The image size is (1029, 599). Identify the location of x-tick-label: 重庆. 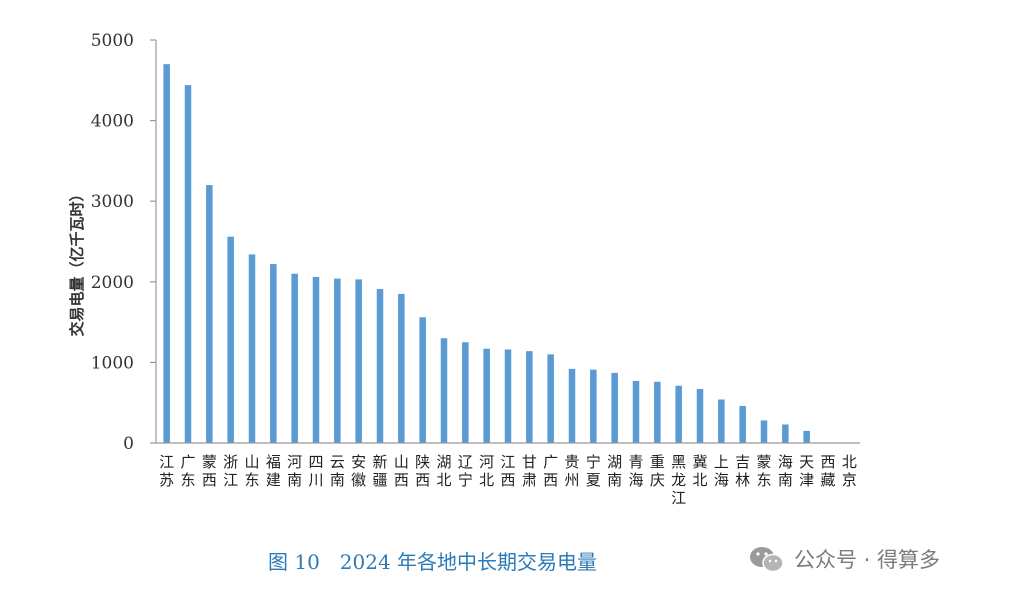
(657, 471).